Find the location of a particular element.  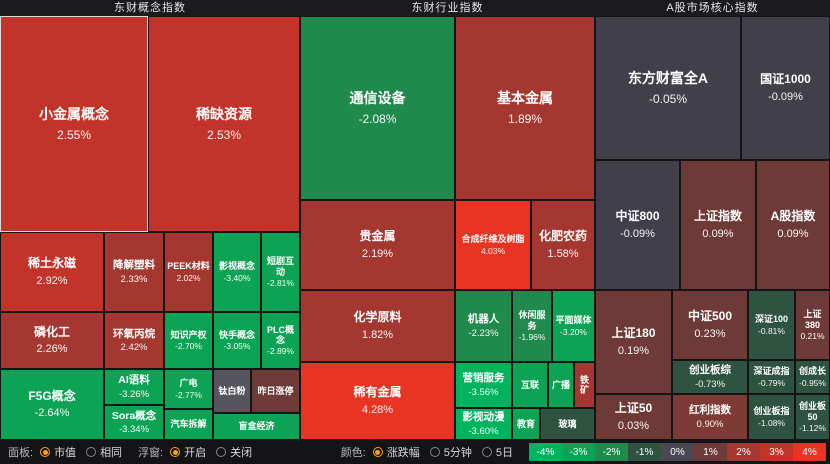

tile-name: 化肥农药 is located at coordinates (562, 236).